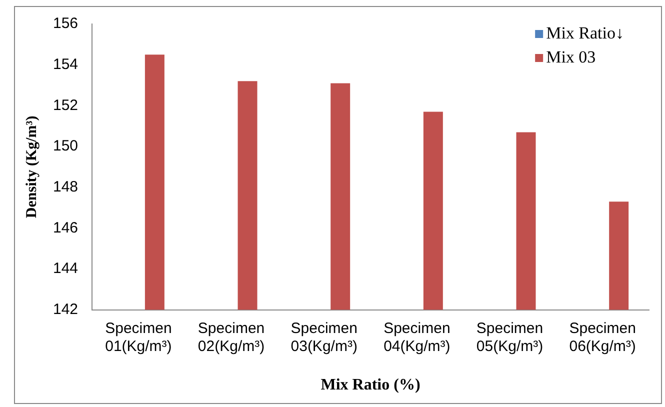 This screenshot has height=407, width=665. Describe the element at coordinates (417, 337) in the screenshot. I see `x-tick-label: Specimen 04(Kg/m³)` at that location.